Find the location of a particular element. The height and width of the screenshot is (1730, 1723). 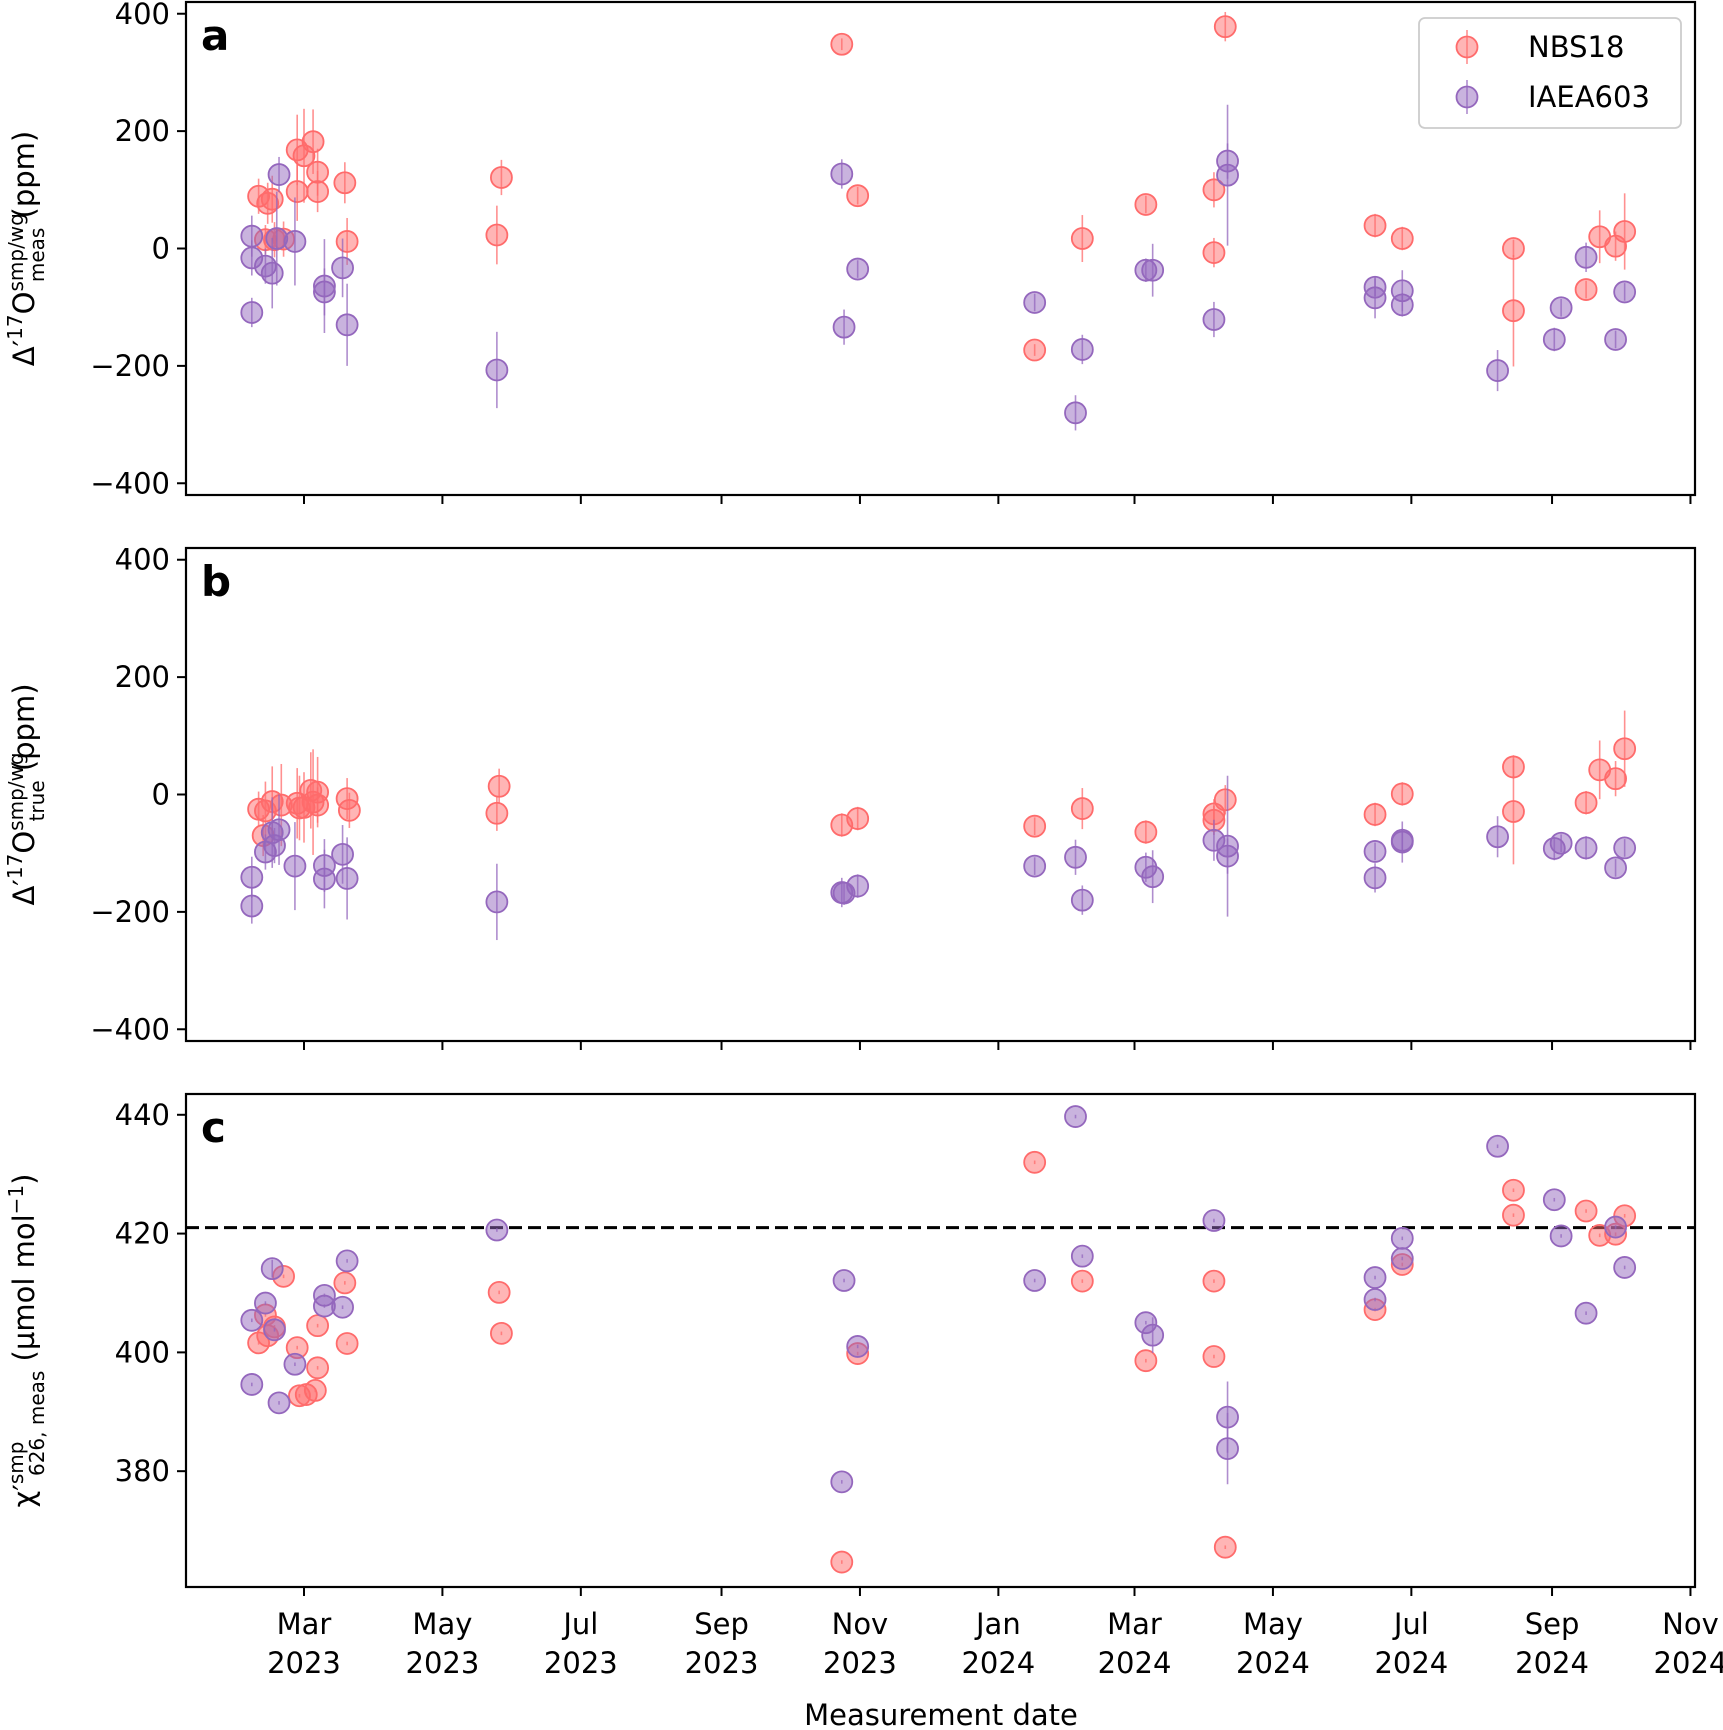

y-label-unit: (µmol mol is located at coordinates (24, 1292).